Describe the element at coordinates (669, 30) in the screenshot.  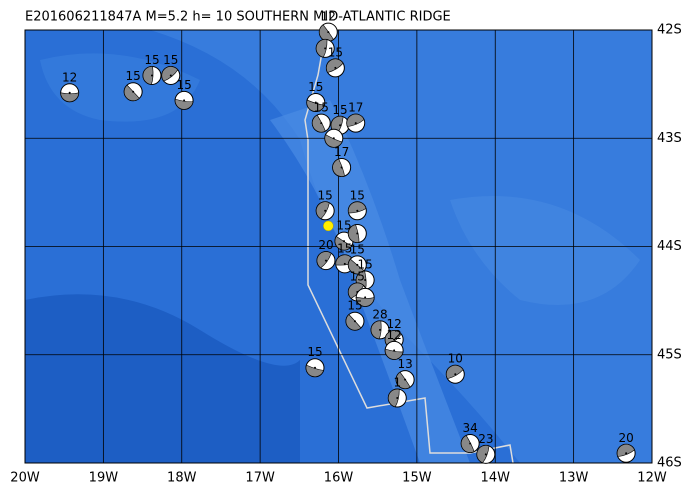
I see `y-tick-label: 42S` at that location.